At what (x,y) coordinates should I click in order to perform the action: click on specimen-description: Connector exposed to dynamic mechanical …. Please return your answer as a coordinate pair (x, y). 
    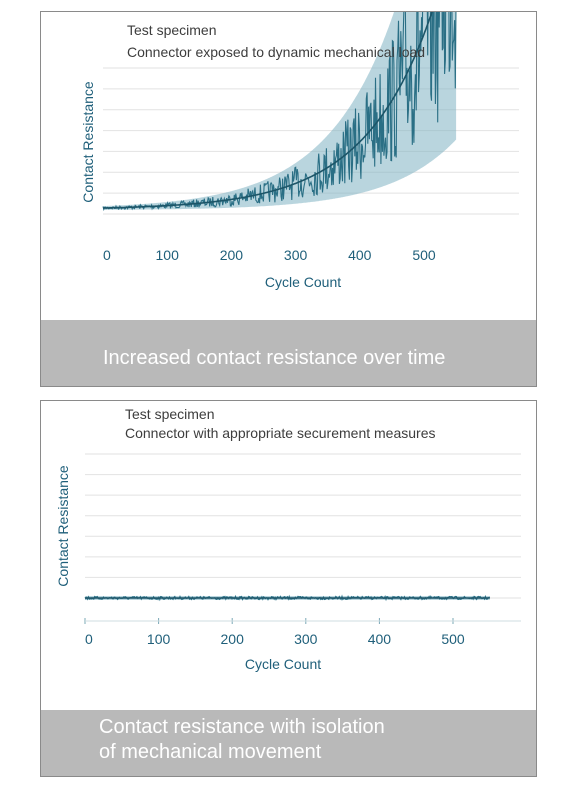
    Looking at the image, I should click on (276, 52).